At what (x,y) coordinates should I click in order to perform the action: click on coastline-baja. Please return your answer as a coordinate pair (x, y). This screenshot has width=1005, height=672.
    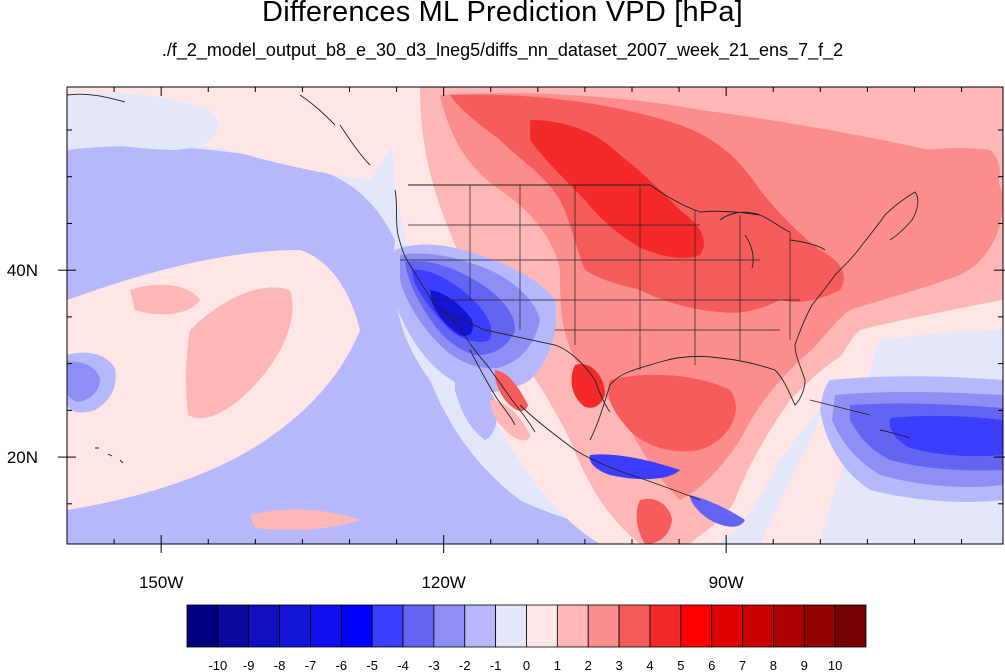
    Looking at the image, I should click on (502, 391).